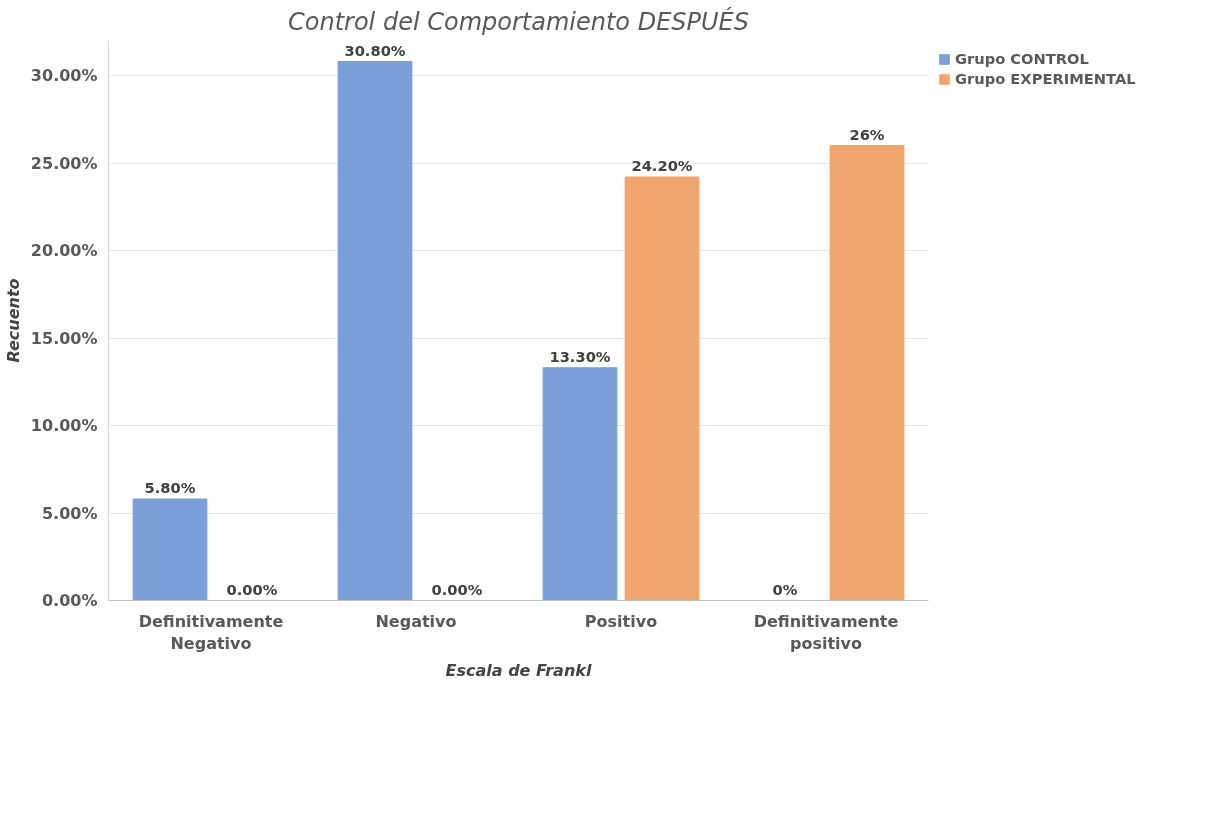 This screenshot has height=821, width=1225. I want to click on legend-label: Grupo CONTROL, so click(1022, 58).